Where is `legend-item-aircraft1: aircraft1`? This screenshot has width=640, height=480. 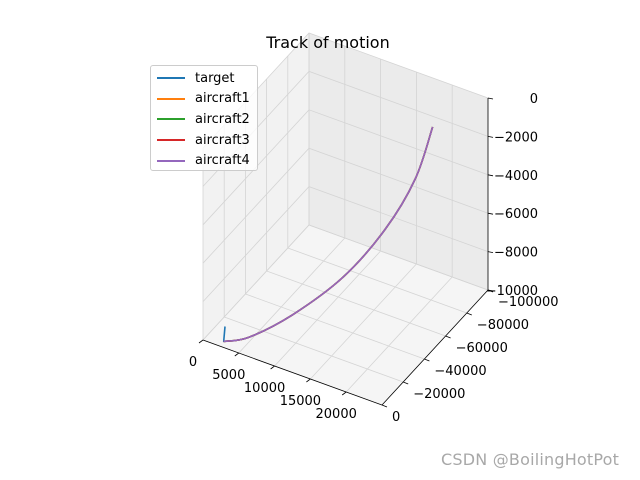 legend-item-aircraft1: aircraft1 is located at coordinates (204, 99).